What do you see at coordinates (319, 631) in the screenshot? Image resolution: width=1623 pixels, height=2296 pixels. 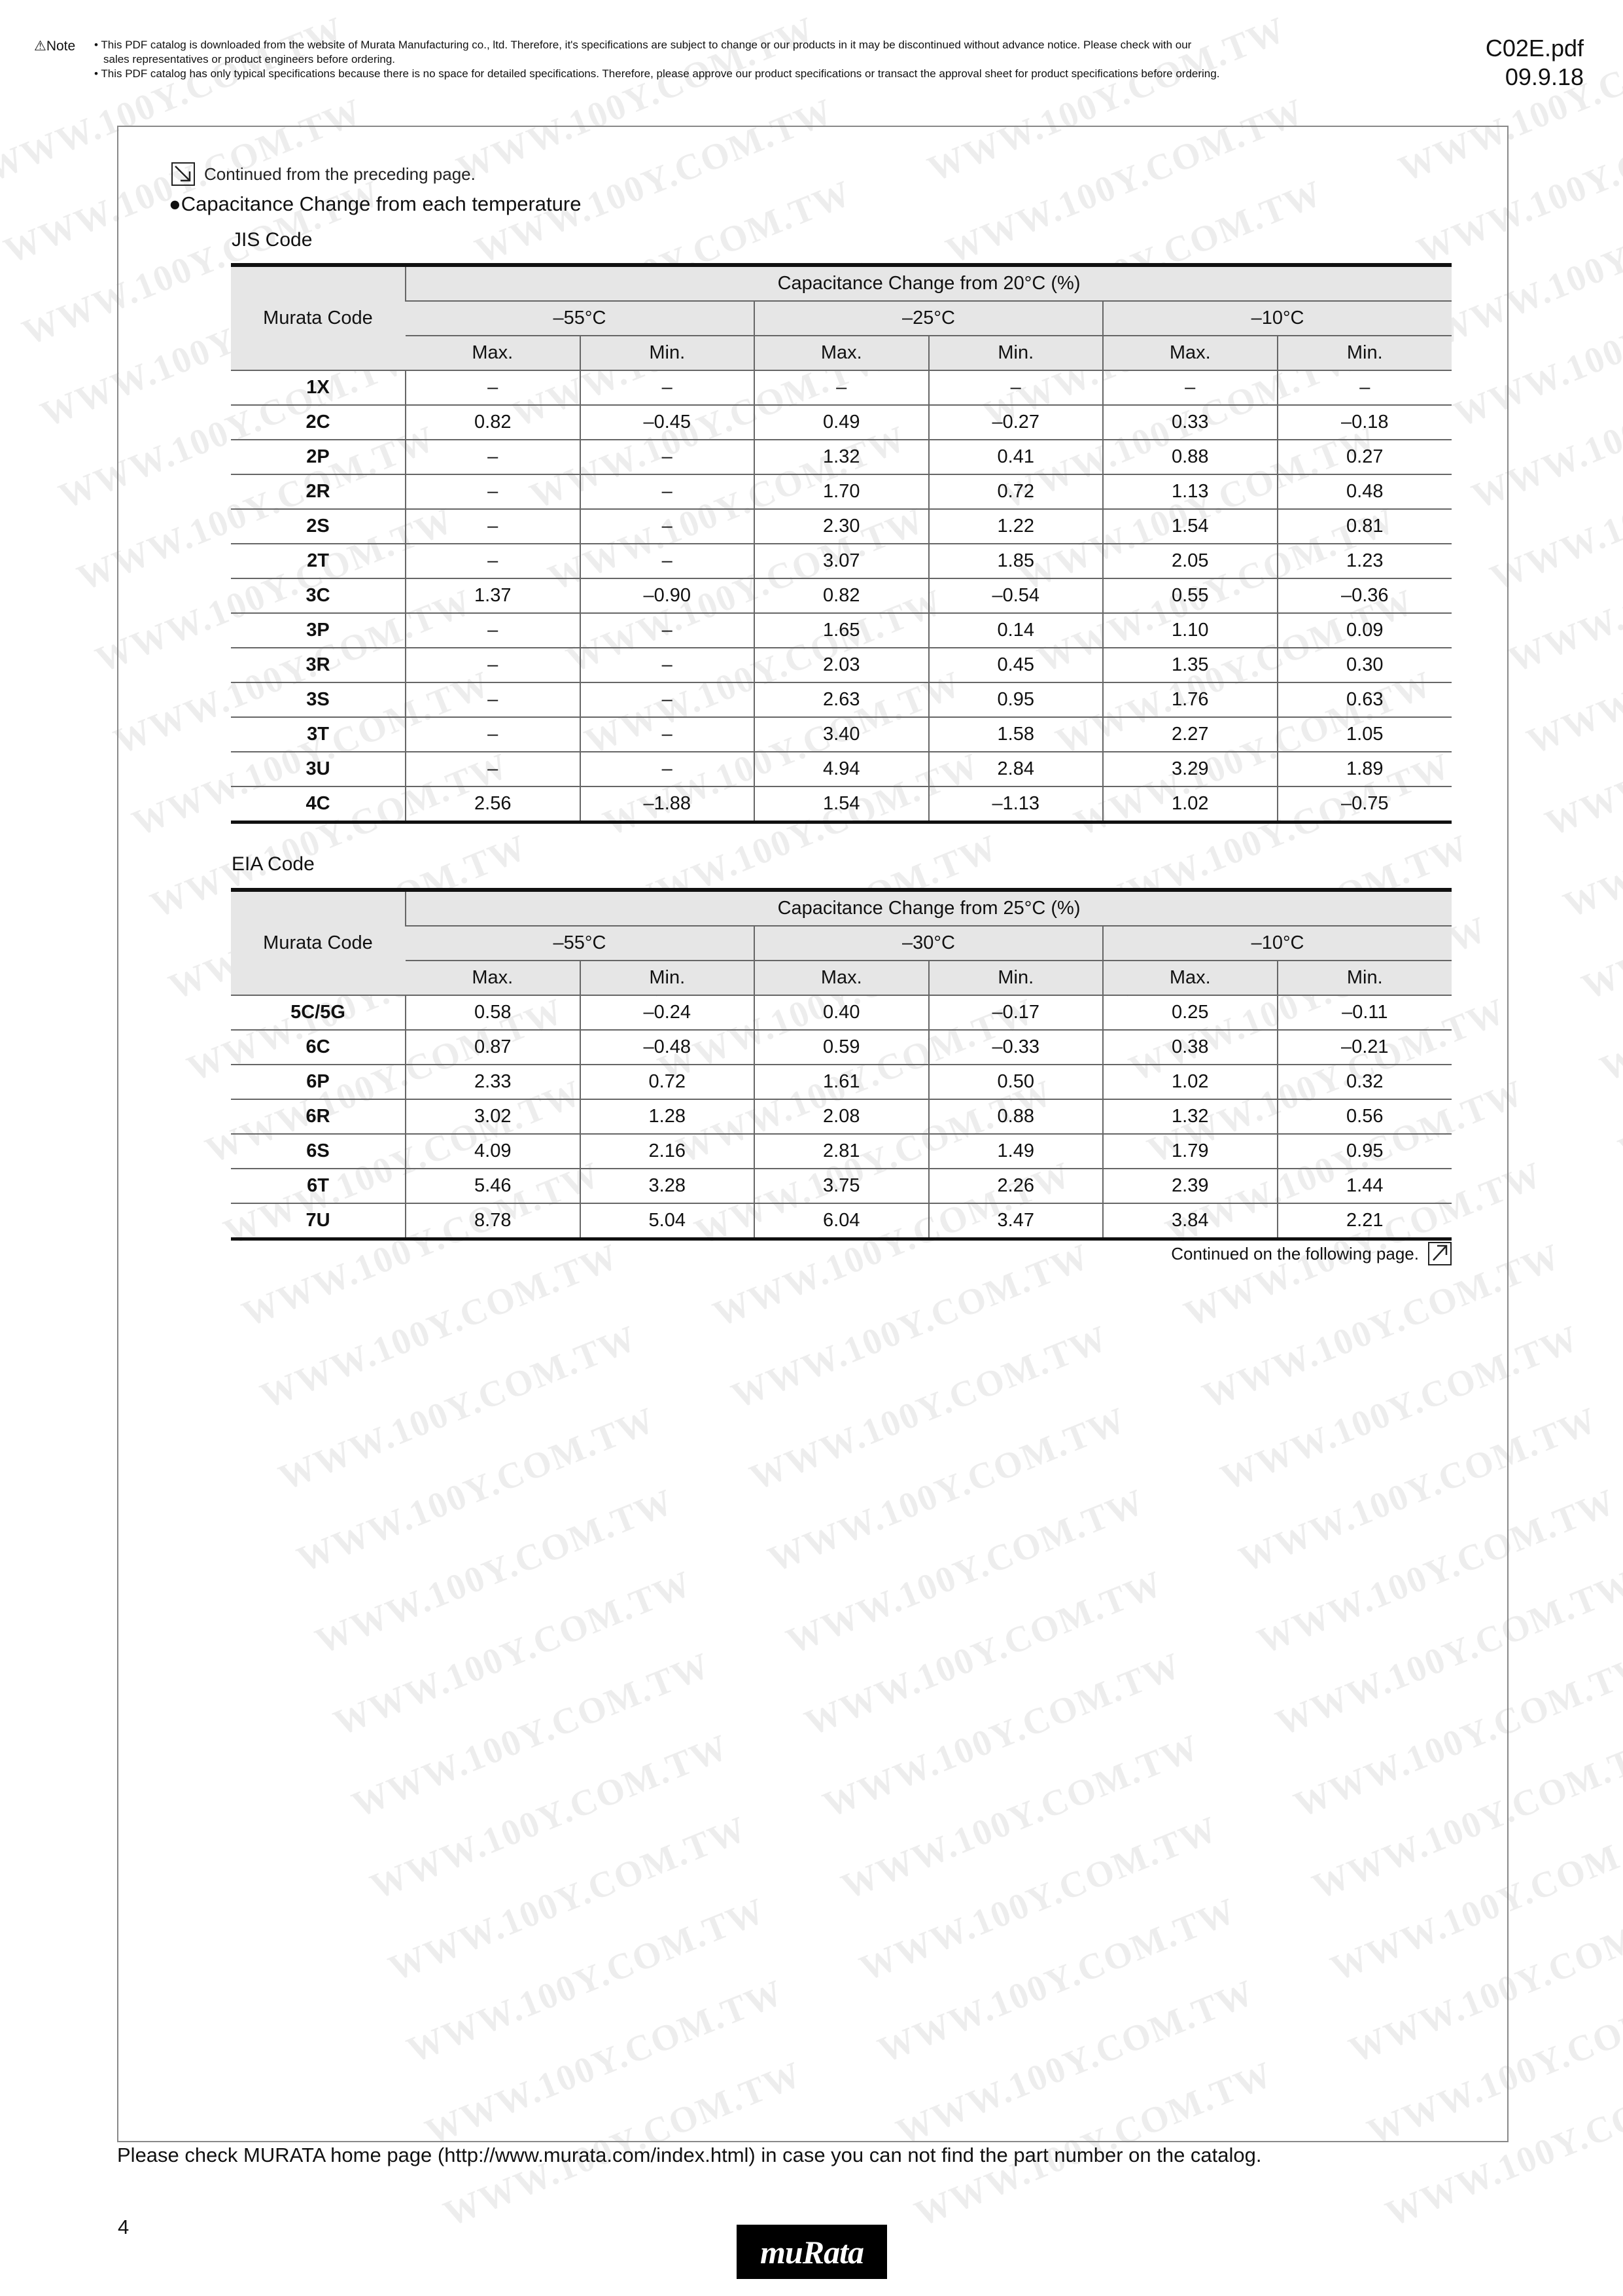 I see `murata-code-cell: 3P` at bounding box center [319, 631].